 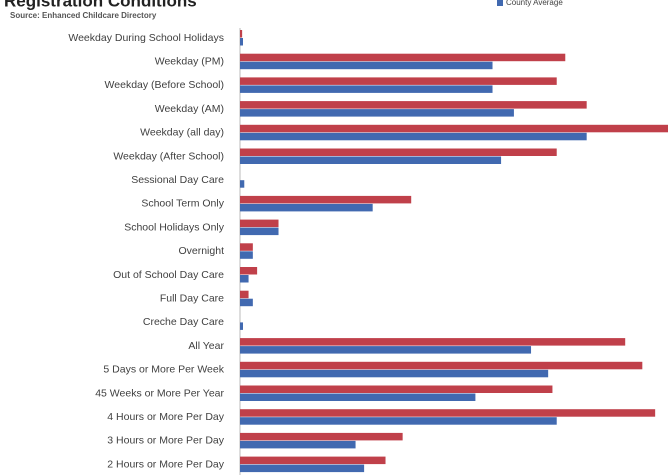 I want to click on y-tick-label: 4 Hours or More Per Day, so click(x=165, y=417).